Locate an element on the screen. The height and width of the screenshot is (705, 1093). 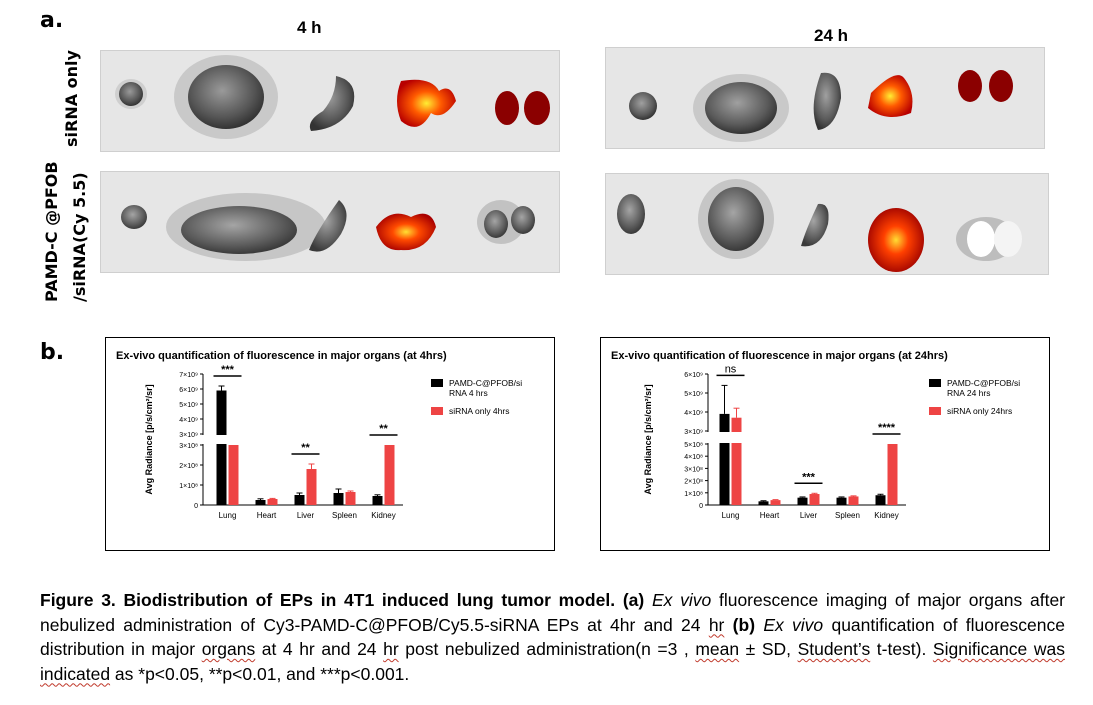
caption-mean-word: mean is located at coordinates (717, 649).